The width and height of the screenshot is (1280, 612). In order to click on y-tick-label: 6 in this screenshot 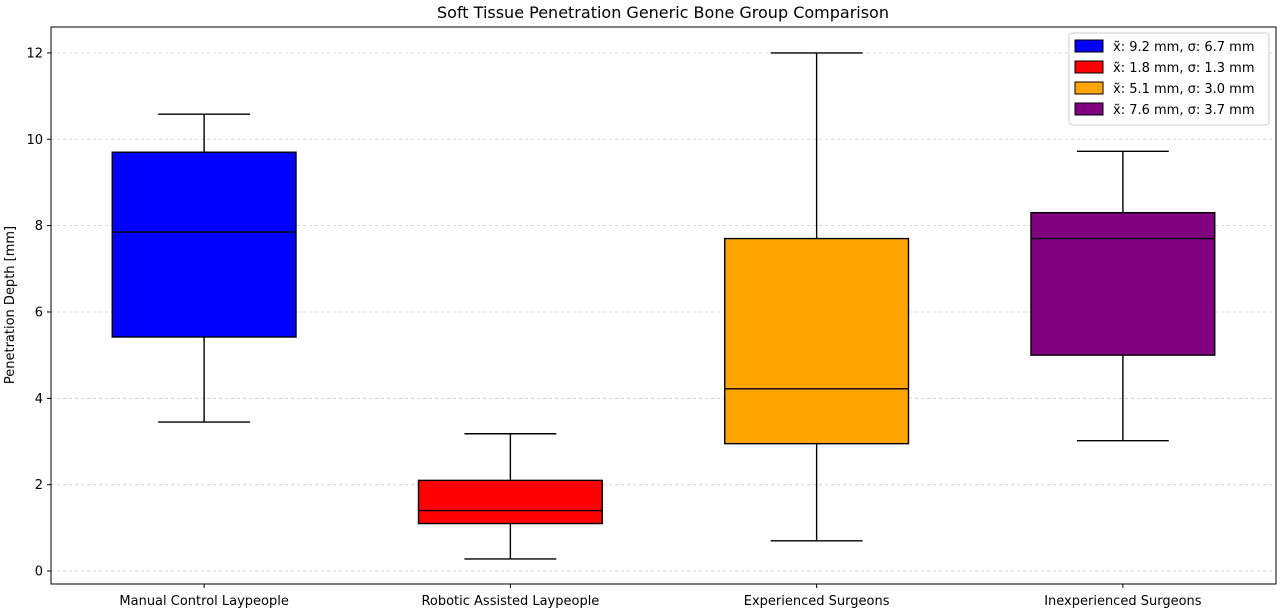, I will do `click(39, 312)`.